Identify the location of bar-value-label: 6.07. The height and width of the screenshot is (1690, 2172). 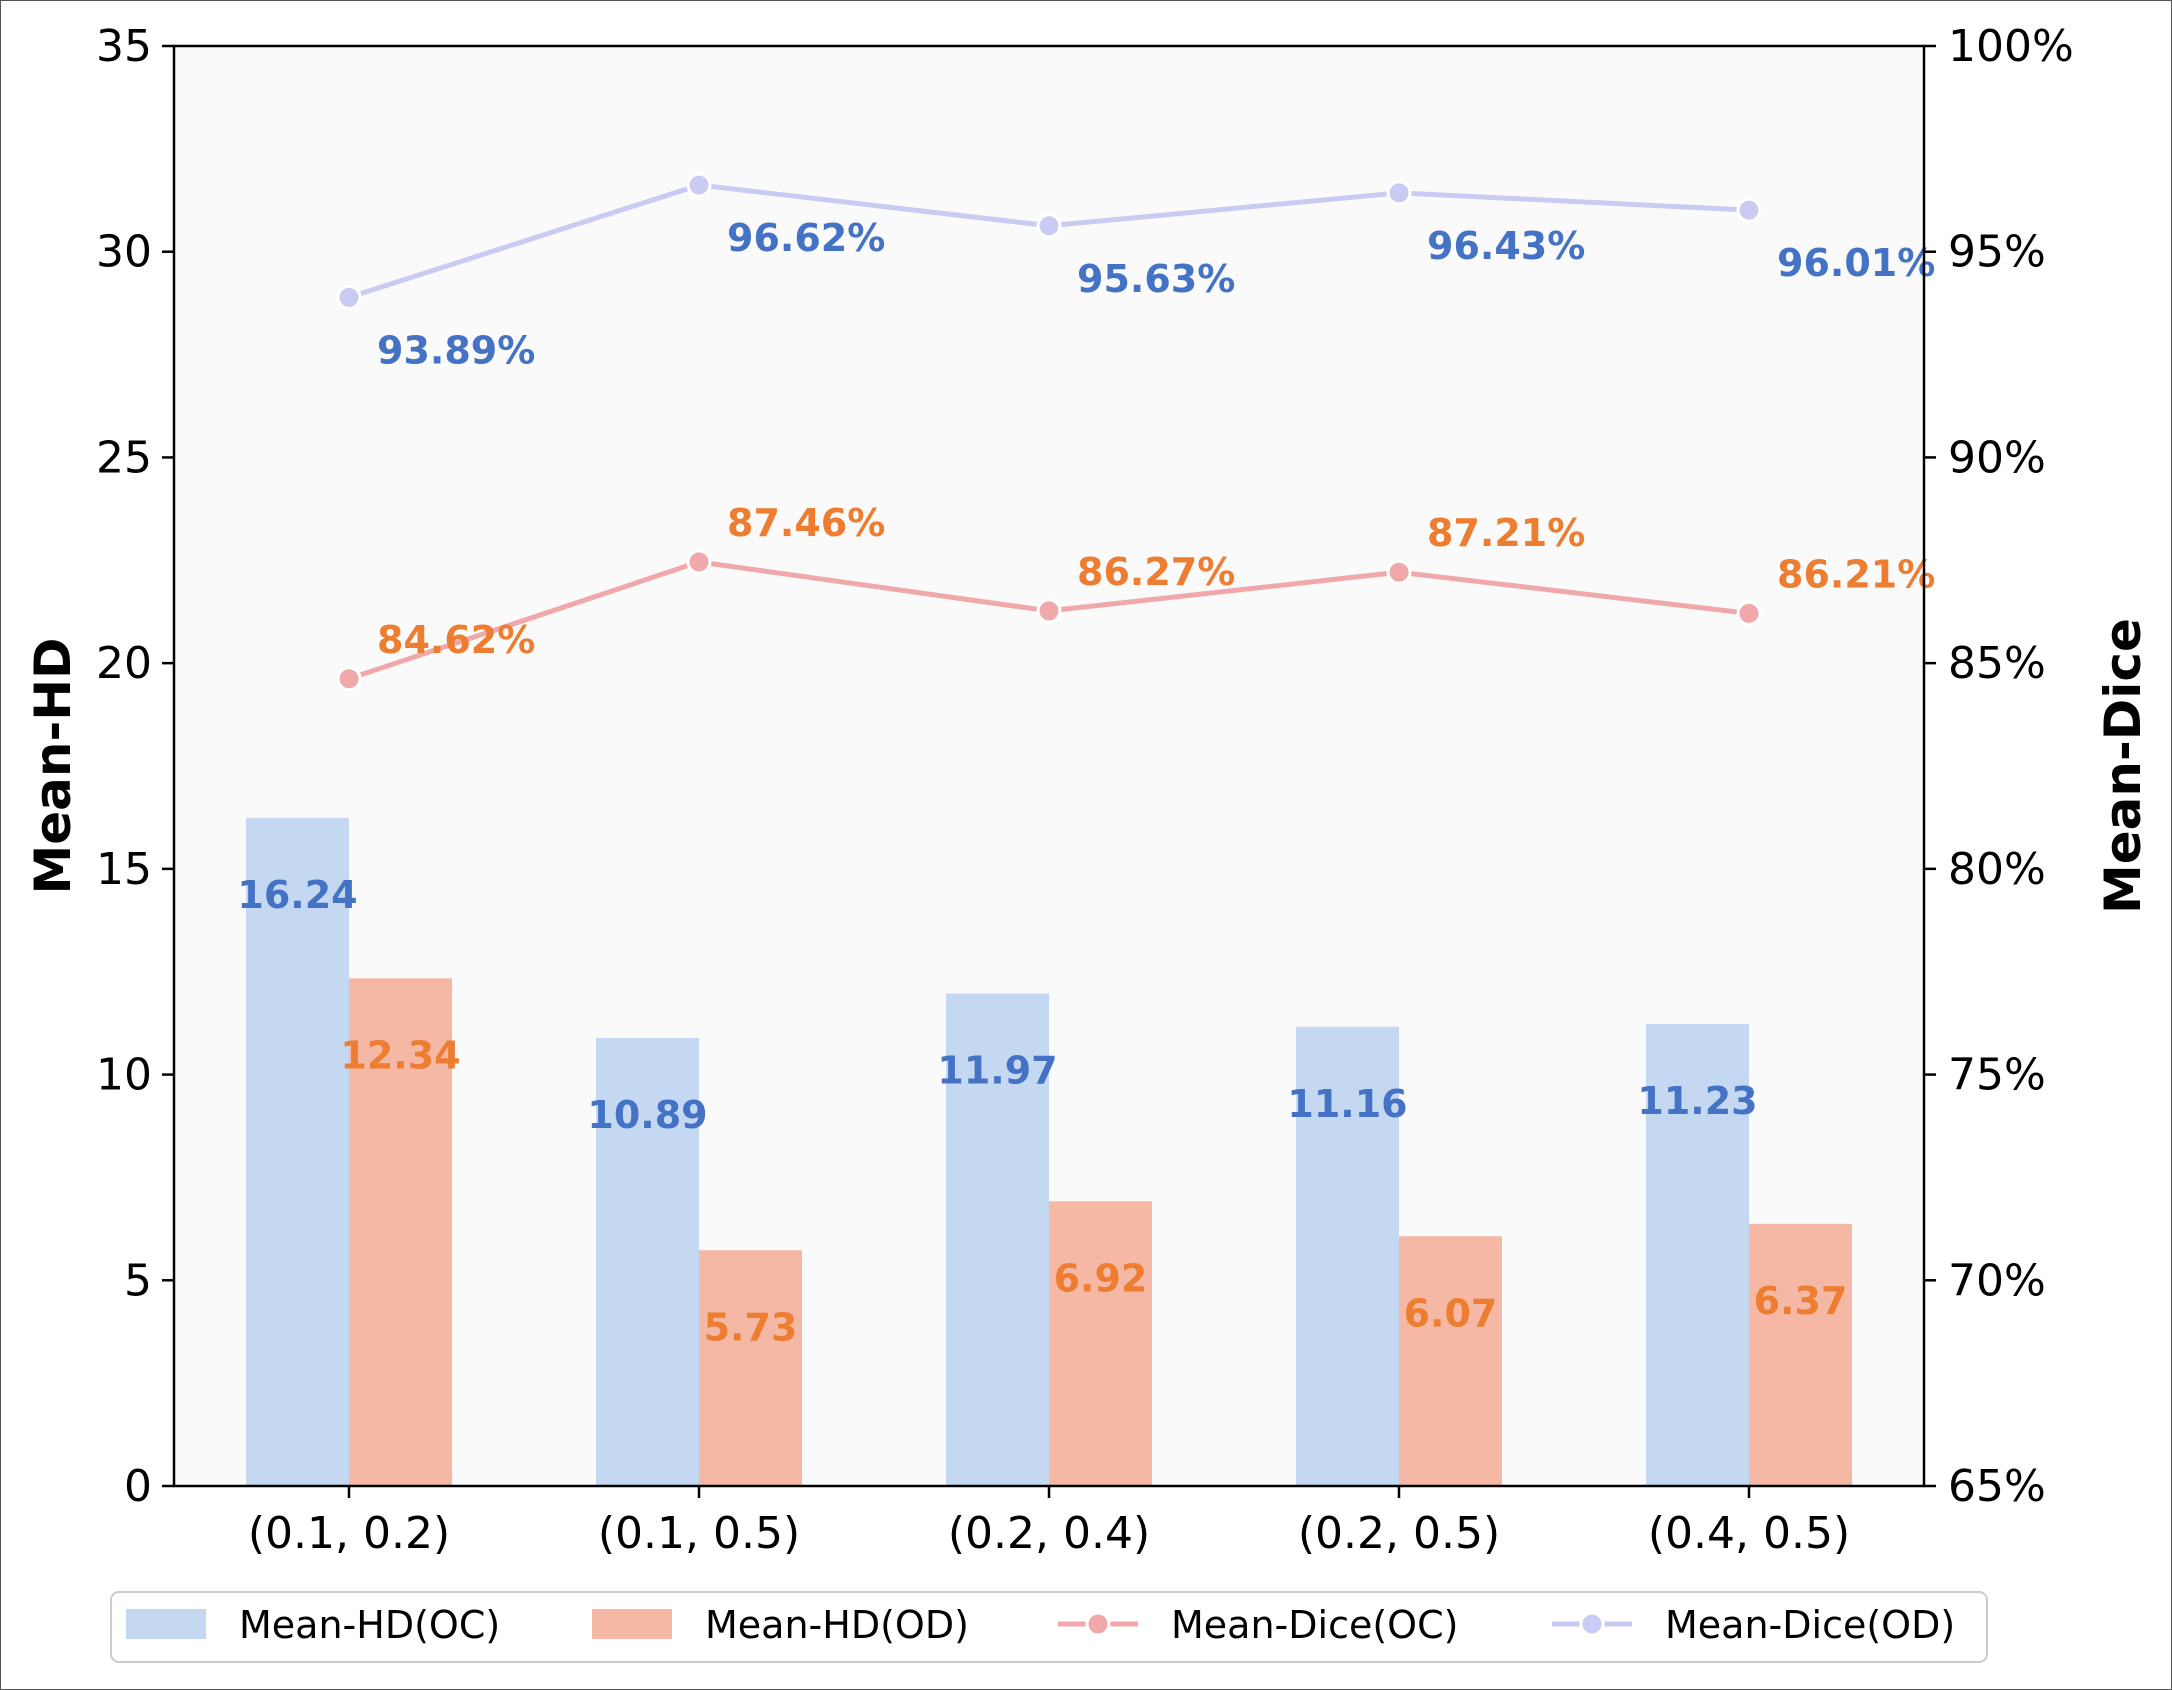
(1451, 1313).